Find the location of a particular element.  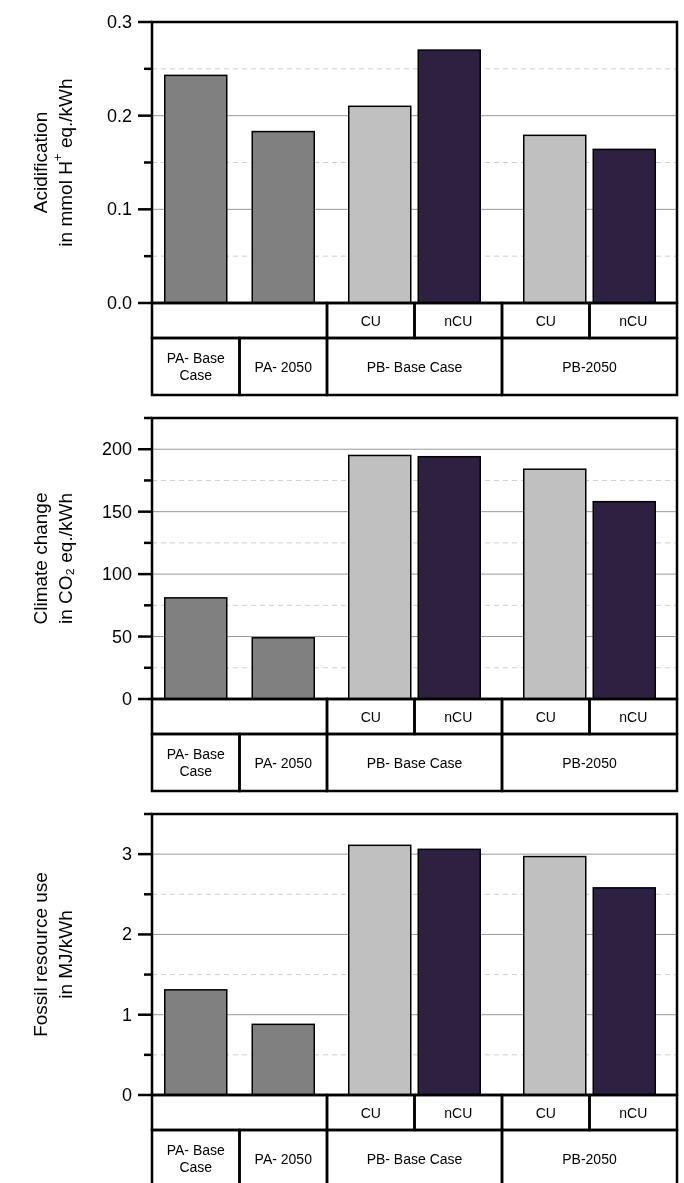

y-tick-label: 0.0 is located at coordinates (119, 303).